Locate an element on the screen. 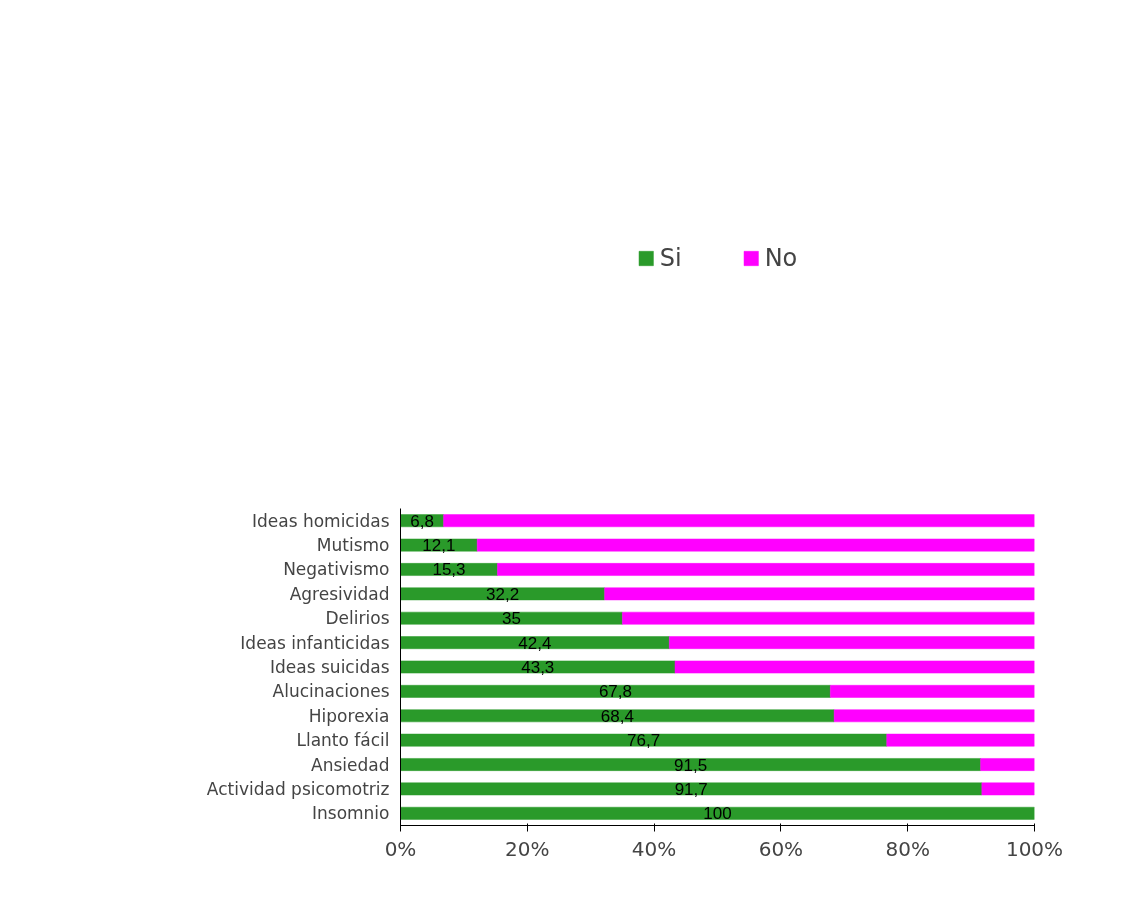 The image size is (1129, 905). y-tick-label: Negativismo is located at coordinates (336, 569).